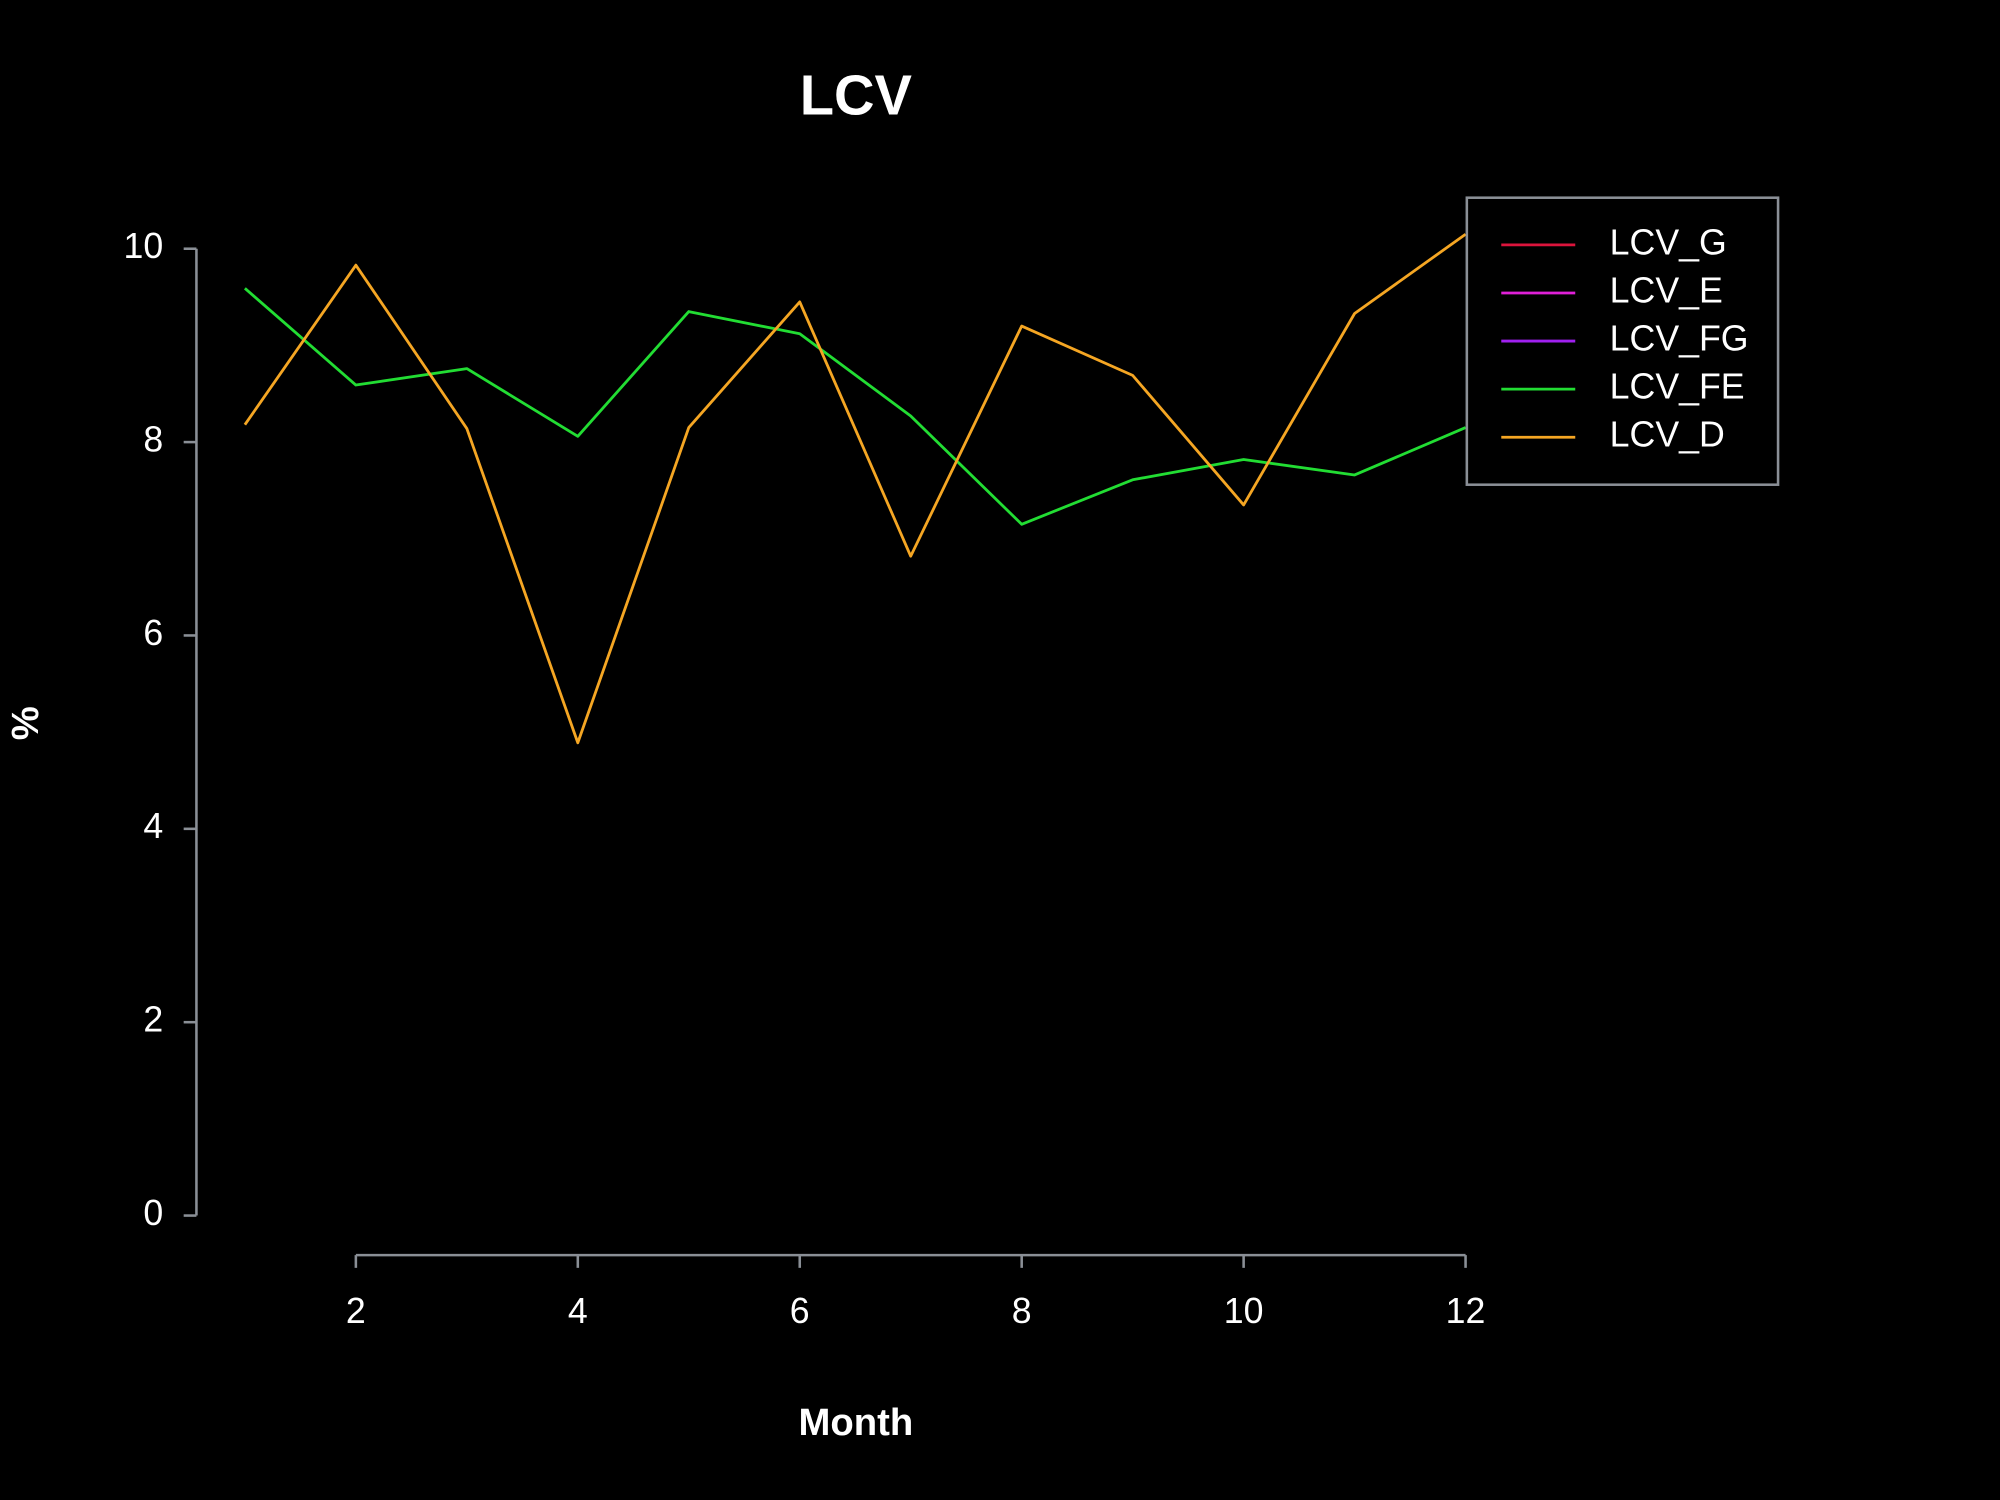 The height and width of the screenshot is (1500, 2000). Describe the element at coordinates (800, 1311) in the screenshot. I see `x-tick-label: 6` at that location.